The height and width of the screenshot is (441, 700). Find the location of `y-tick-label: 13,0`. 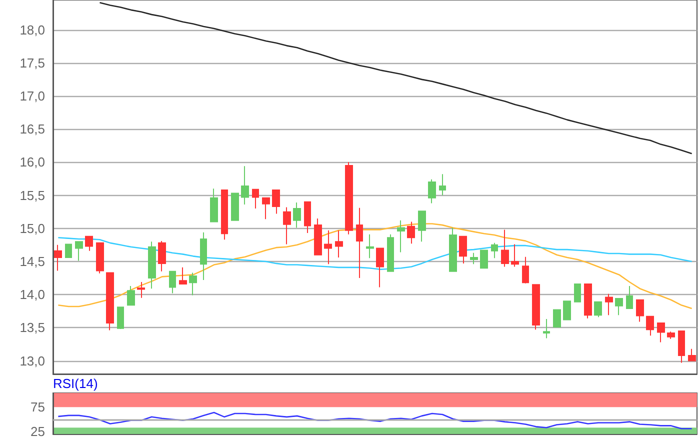

y-tick-label: 13,0 is located at coordinates (32, 360).